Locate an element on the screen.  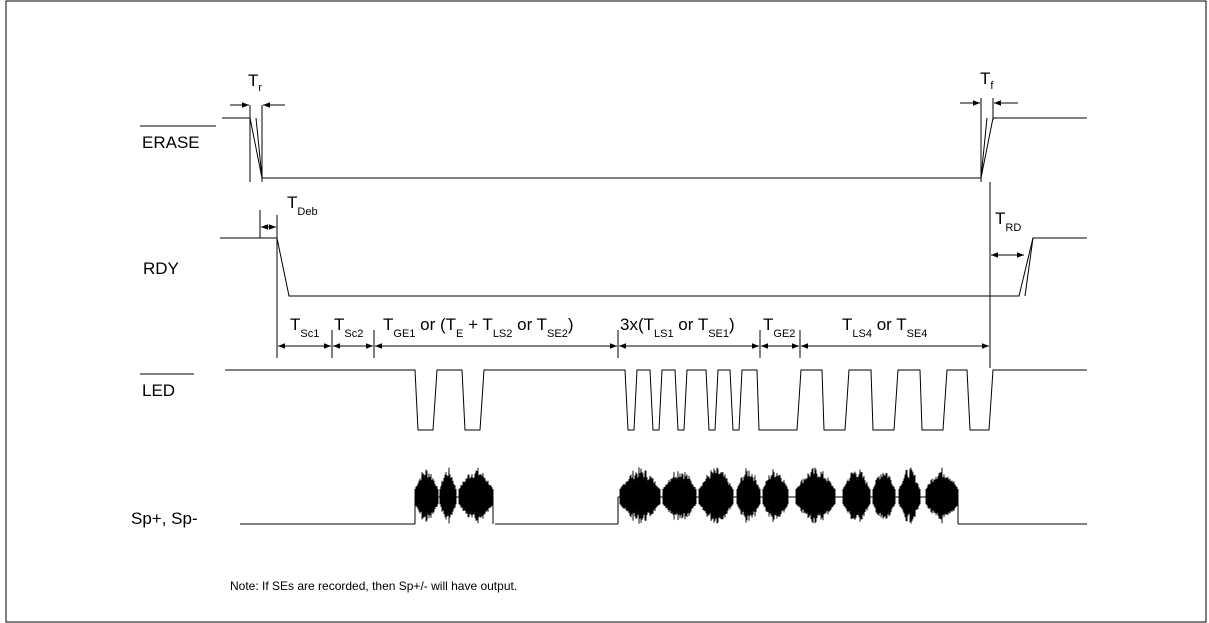
tf-label: Tf is located at coordinates (987, 80).